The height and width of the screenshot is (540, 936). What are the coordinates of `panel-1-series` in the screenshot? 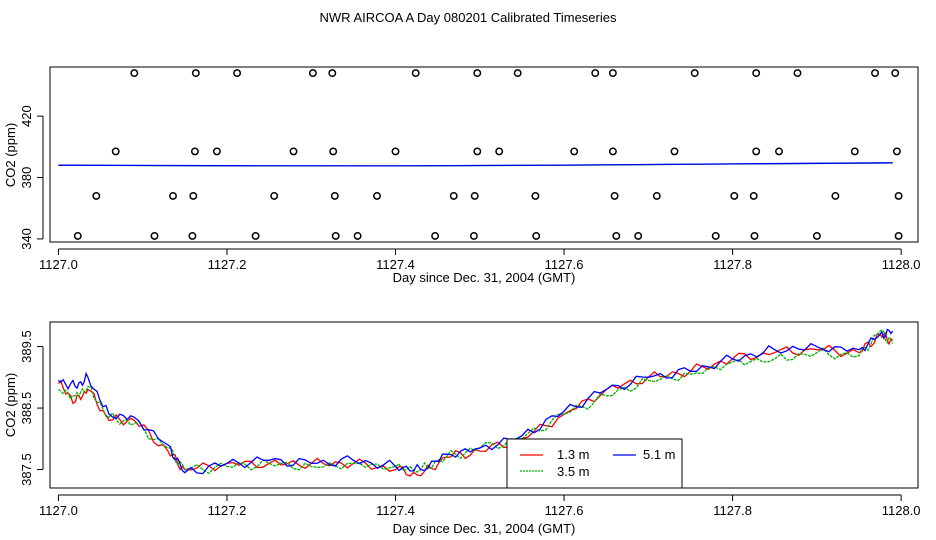 It's located at (475, 164).